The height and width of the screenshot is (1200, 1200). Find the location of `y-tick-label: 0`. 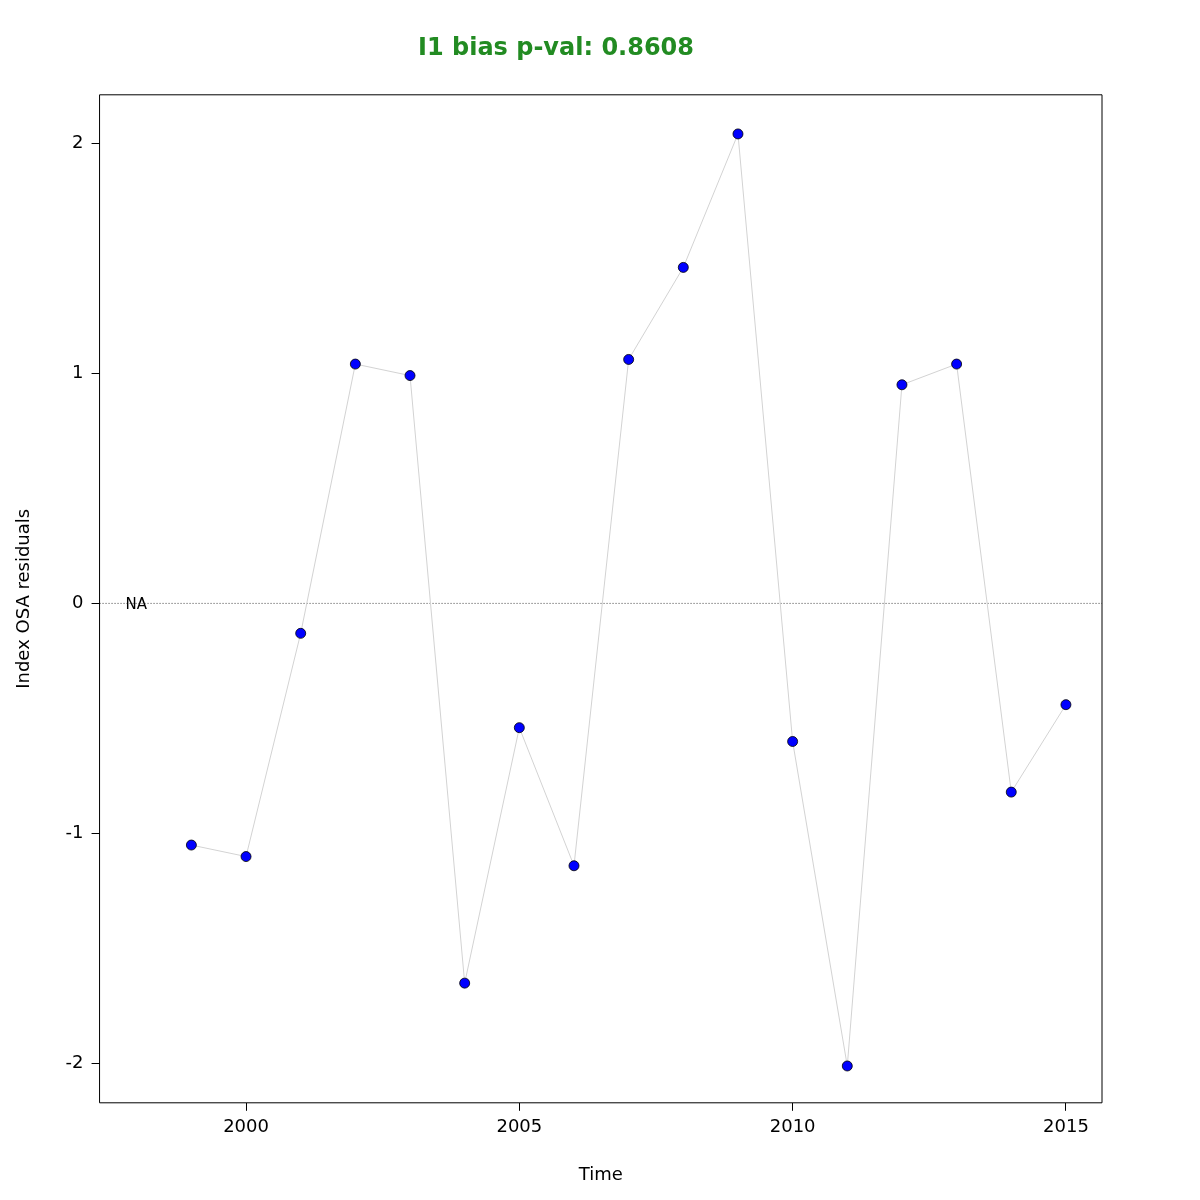

y-tick-label: 0 is located at coordinates (78, 602).